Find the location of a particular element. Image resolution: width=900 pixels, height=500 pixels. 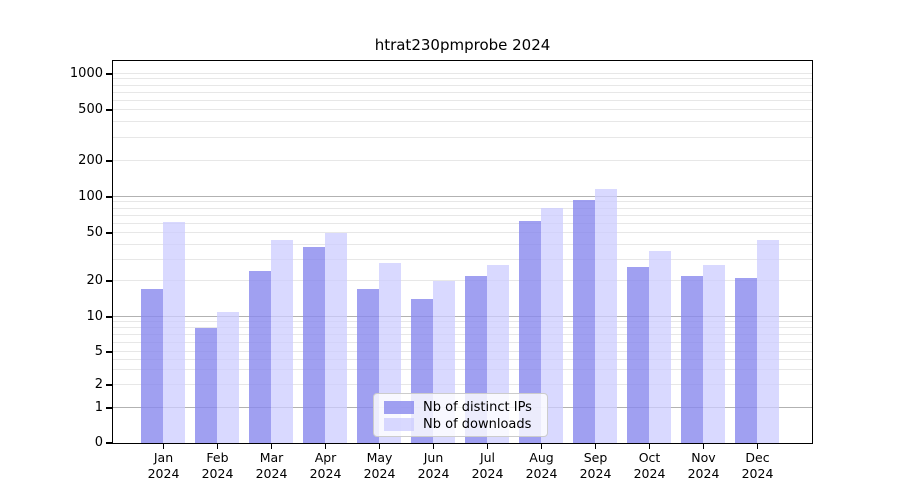

y-tick-label: 0 is located at coordinates (98, 442).